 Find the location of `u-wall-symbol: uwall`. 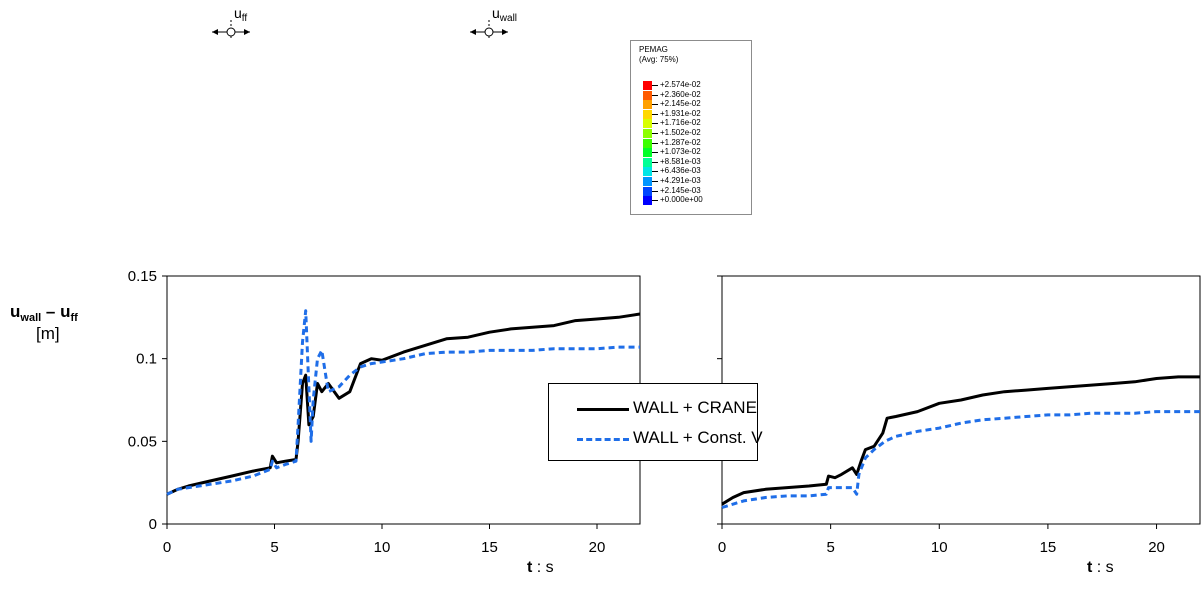

u-wall-symbol: uwall is located at coordinates (508, 22).